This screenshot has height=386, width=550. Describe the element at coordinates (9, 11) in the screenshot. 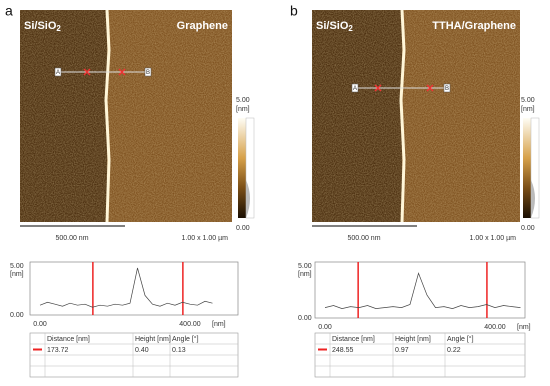

I see `panel-label: a` at that location.